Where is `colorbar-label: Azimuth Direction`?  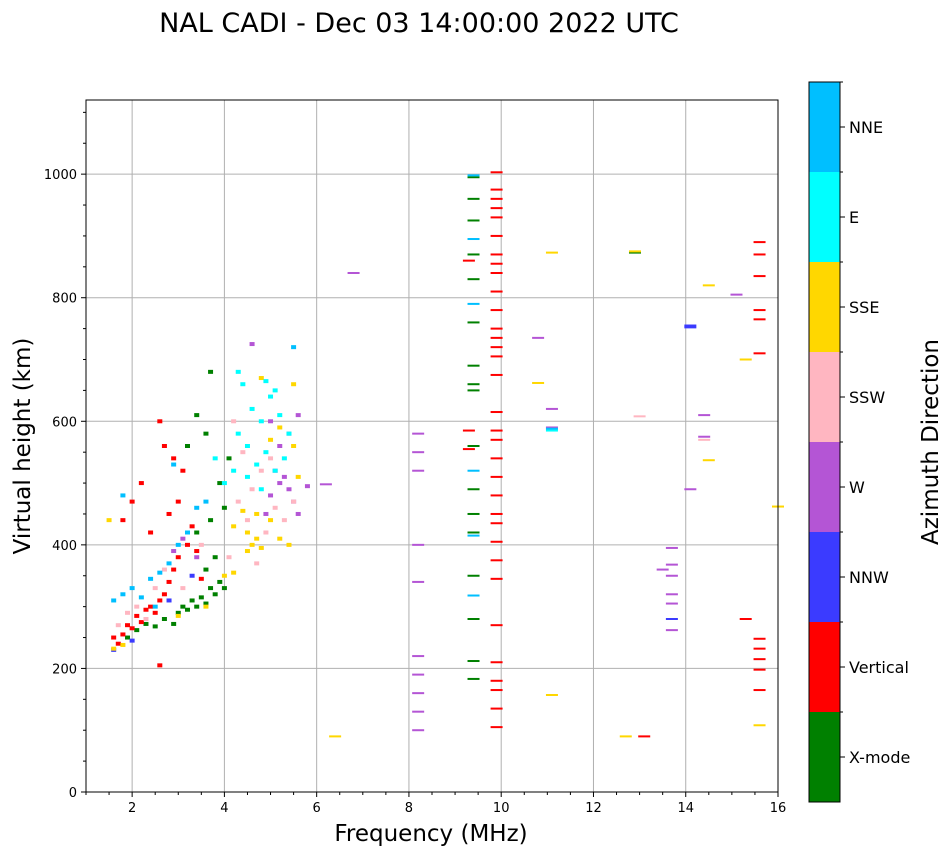
colorbar-label: Azimuth Direction is located at coordinates (931, 442).